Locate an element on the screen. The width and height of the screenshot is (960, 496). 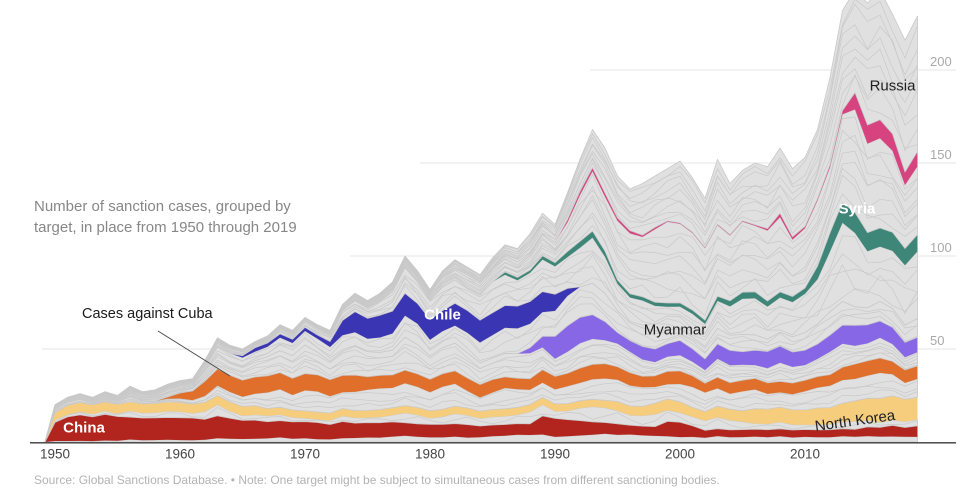
y-tick-200: 200 is located at coordinates (941, 61).